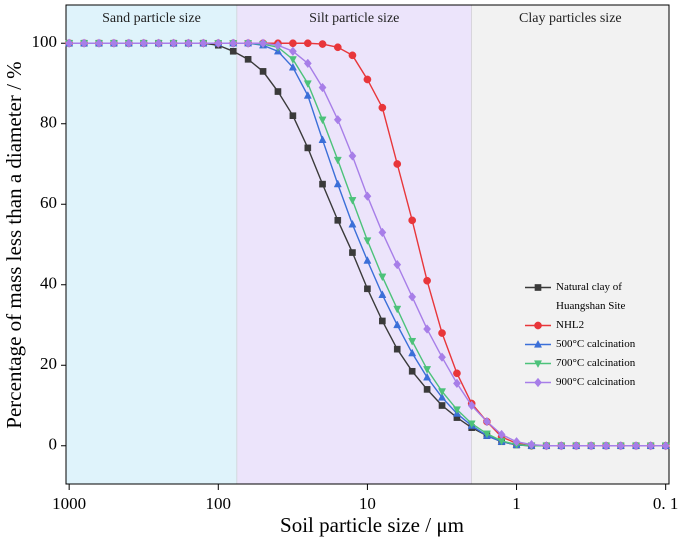 The height and width of the screenshot is (550, 685). I want to click on legend-item: NHL2, so click(592, 325).